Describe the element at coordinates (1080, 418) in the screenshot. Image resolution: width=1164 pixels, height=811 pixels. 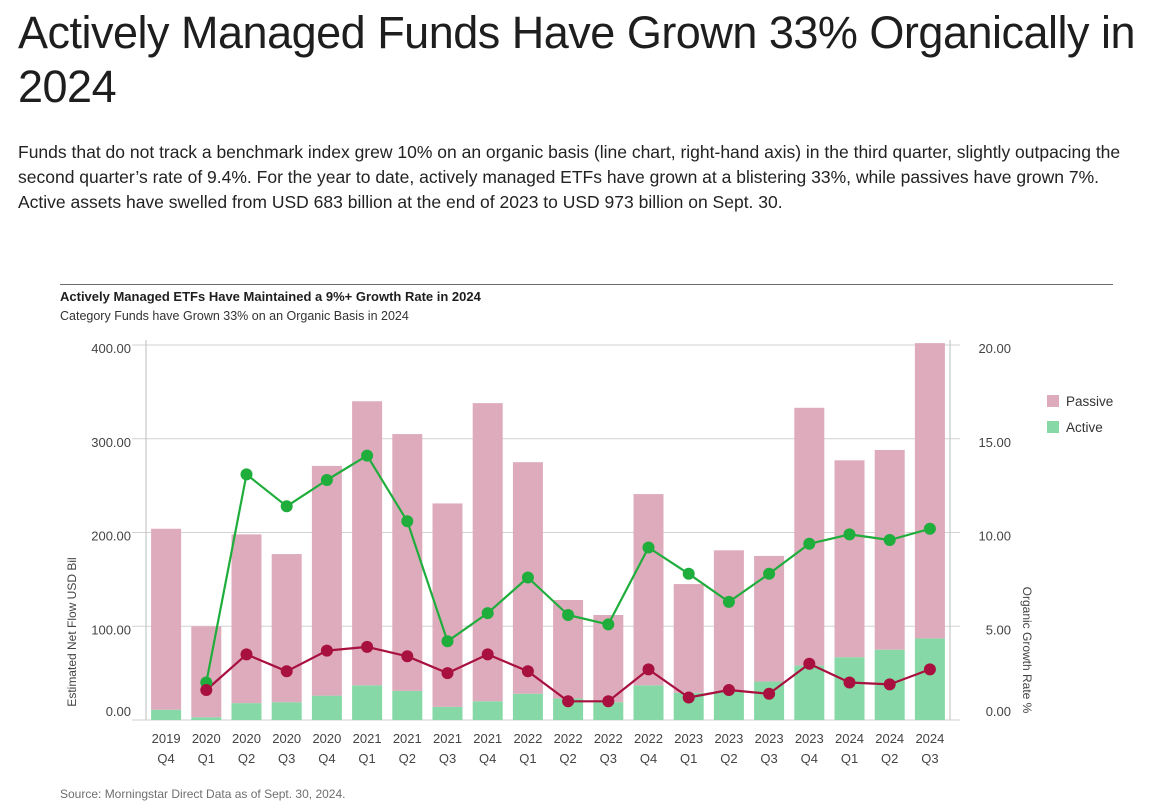
I see `legend: Passive Active` at that location.